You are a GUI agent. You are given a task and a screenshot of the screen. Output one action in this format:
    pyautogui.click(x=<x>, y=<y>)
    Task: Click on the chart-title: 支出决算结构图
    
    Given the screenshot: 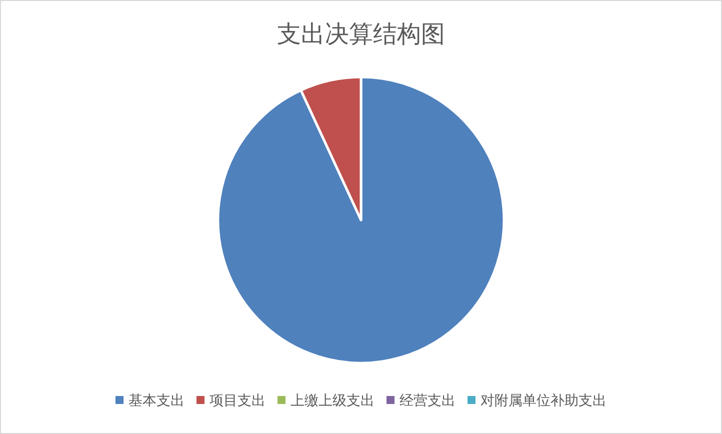 What is the action you would take?
    pyautogui.click(x=361, y=34)
    